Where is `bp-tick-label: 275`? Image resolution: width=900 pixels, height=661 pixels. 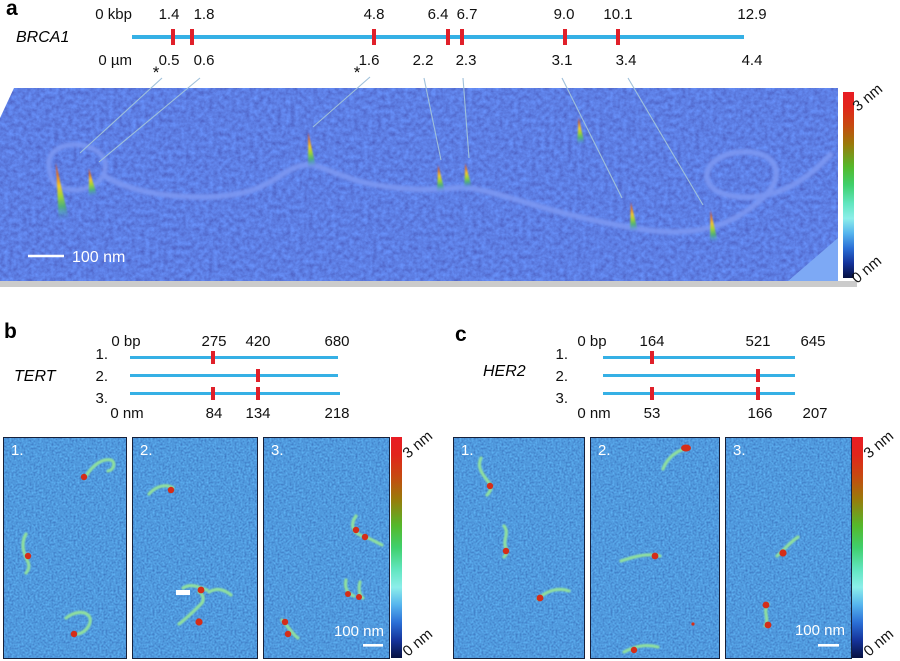
bp-tick-label: 275 is located at coordinates (214, 341).